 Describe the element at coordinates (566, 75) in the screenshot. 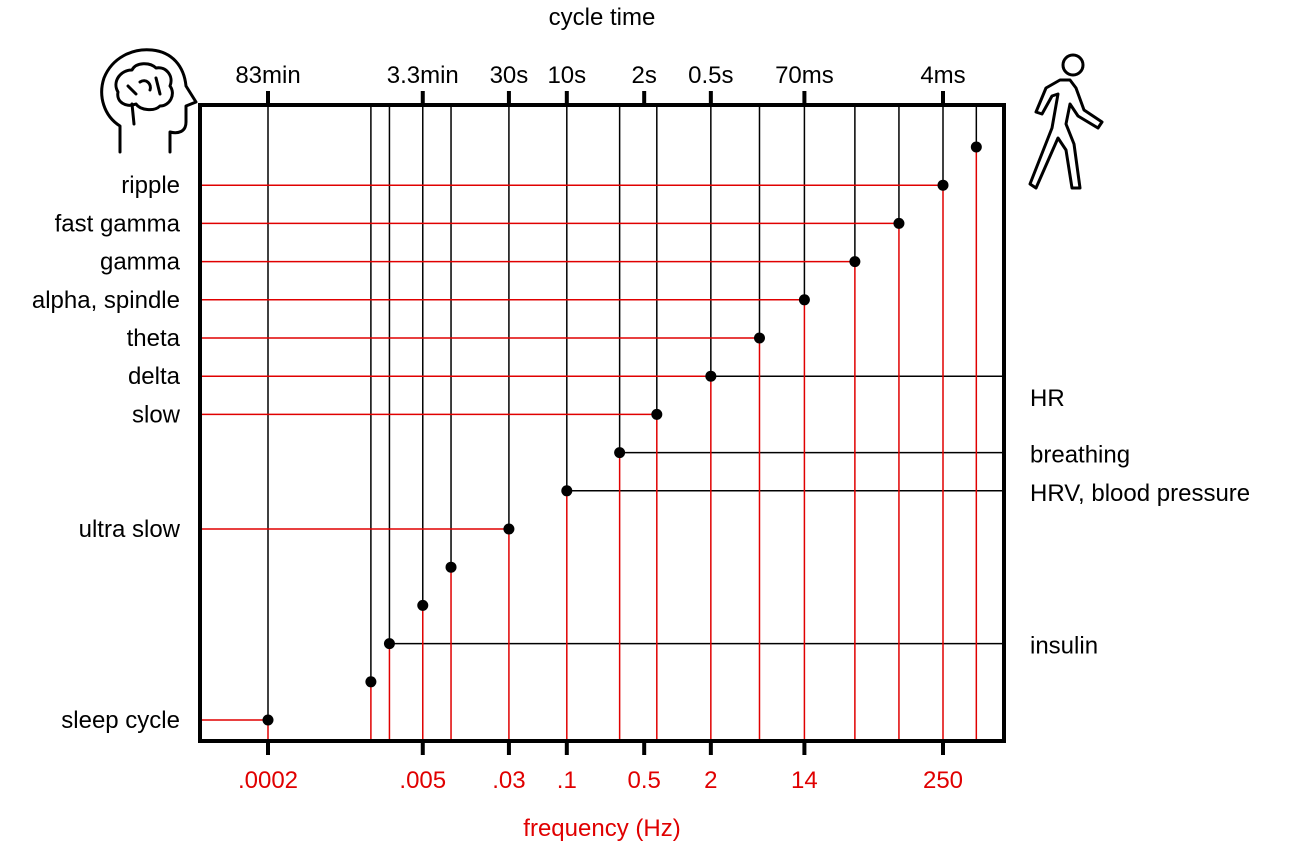

I see `top-tick-label: 10s` at that location.